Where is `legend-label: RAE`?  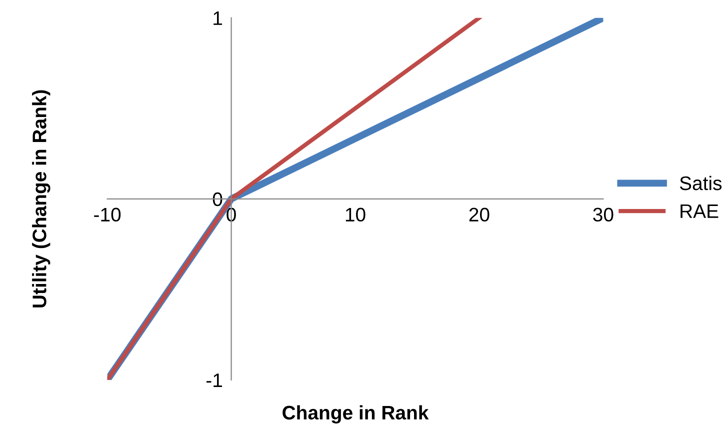
legend-label: RAE is located at coordinates (699, 211).